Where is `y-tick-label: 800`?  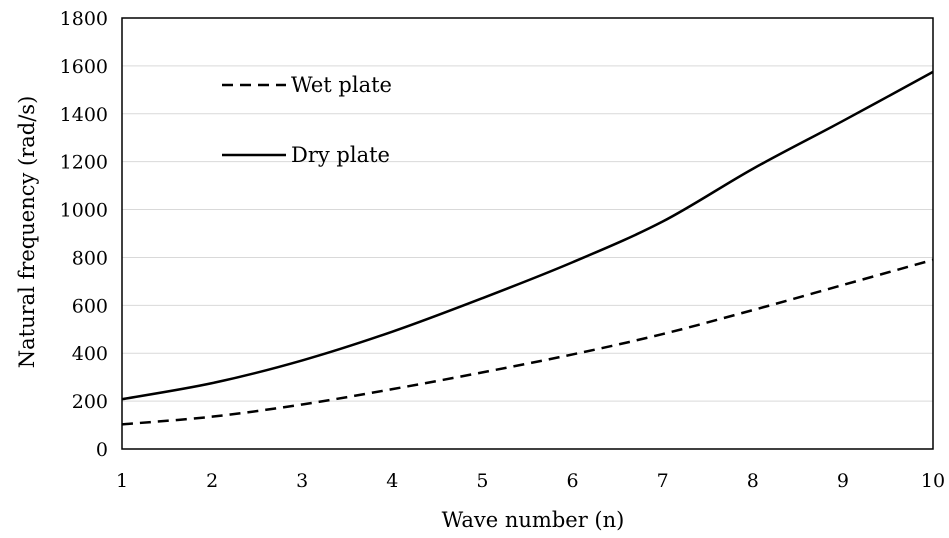
y-tick-label: 800 is located at coordinates (90, 258).